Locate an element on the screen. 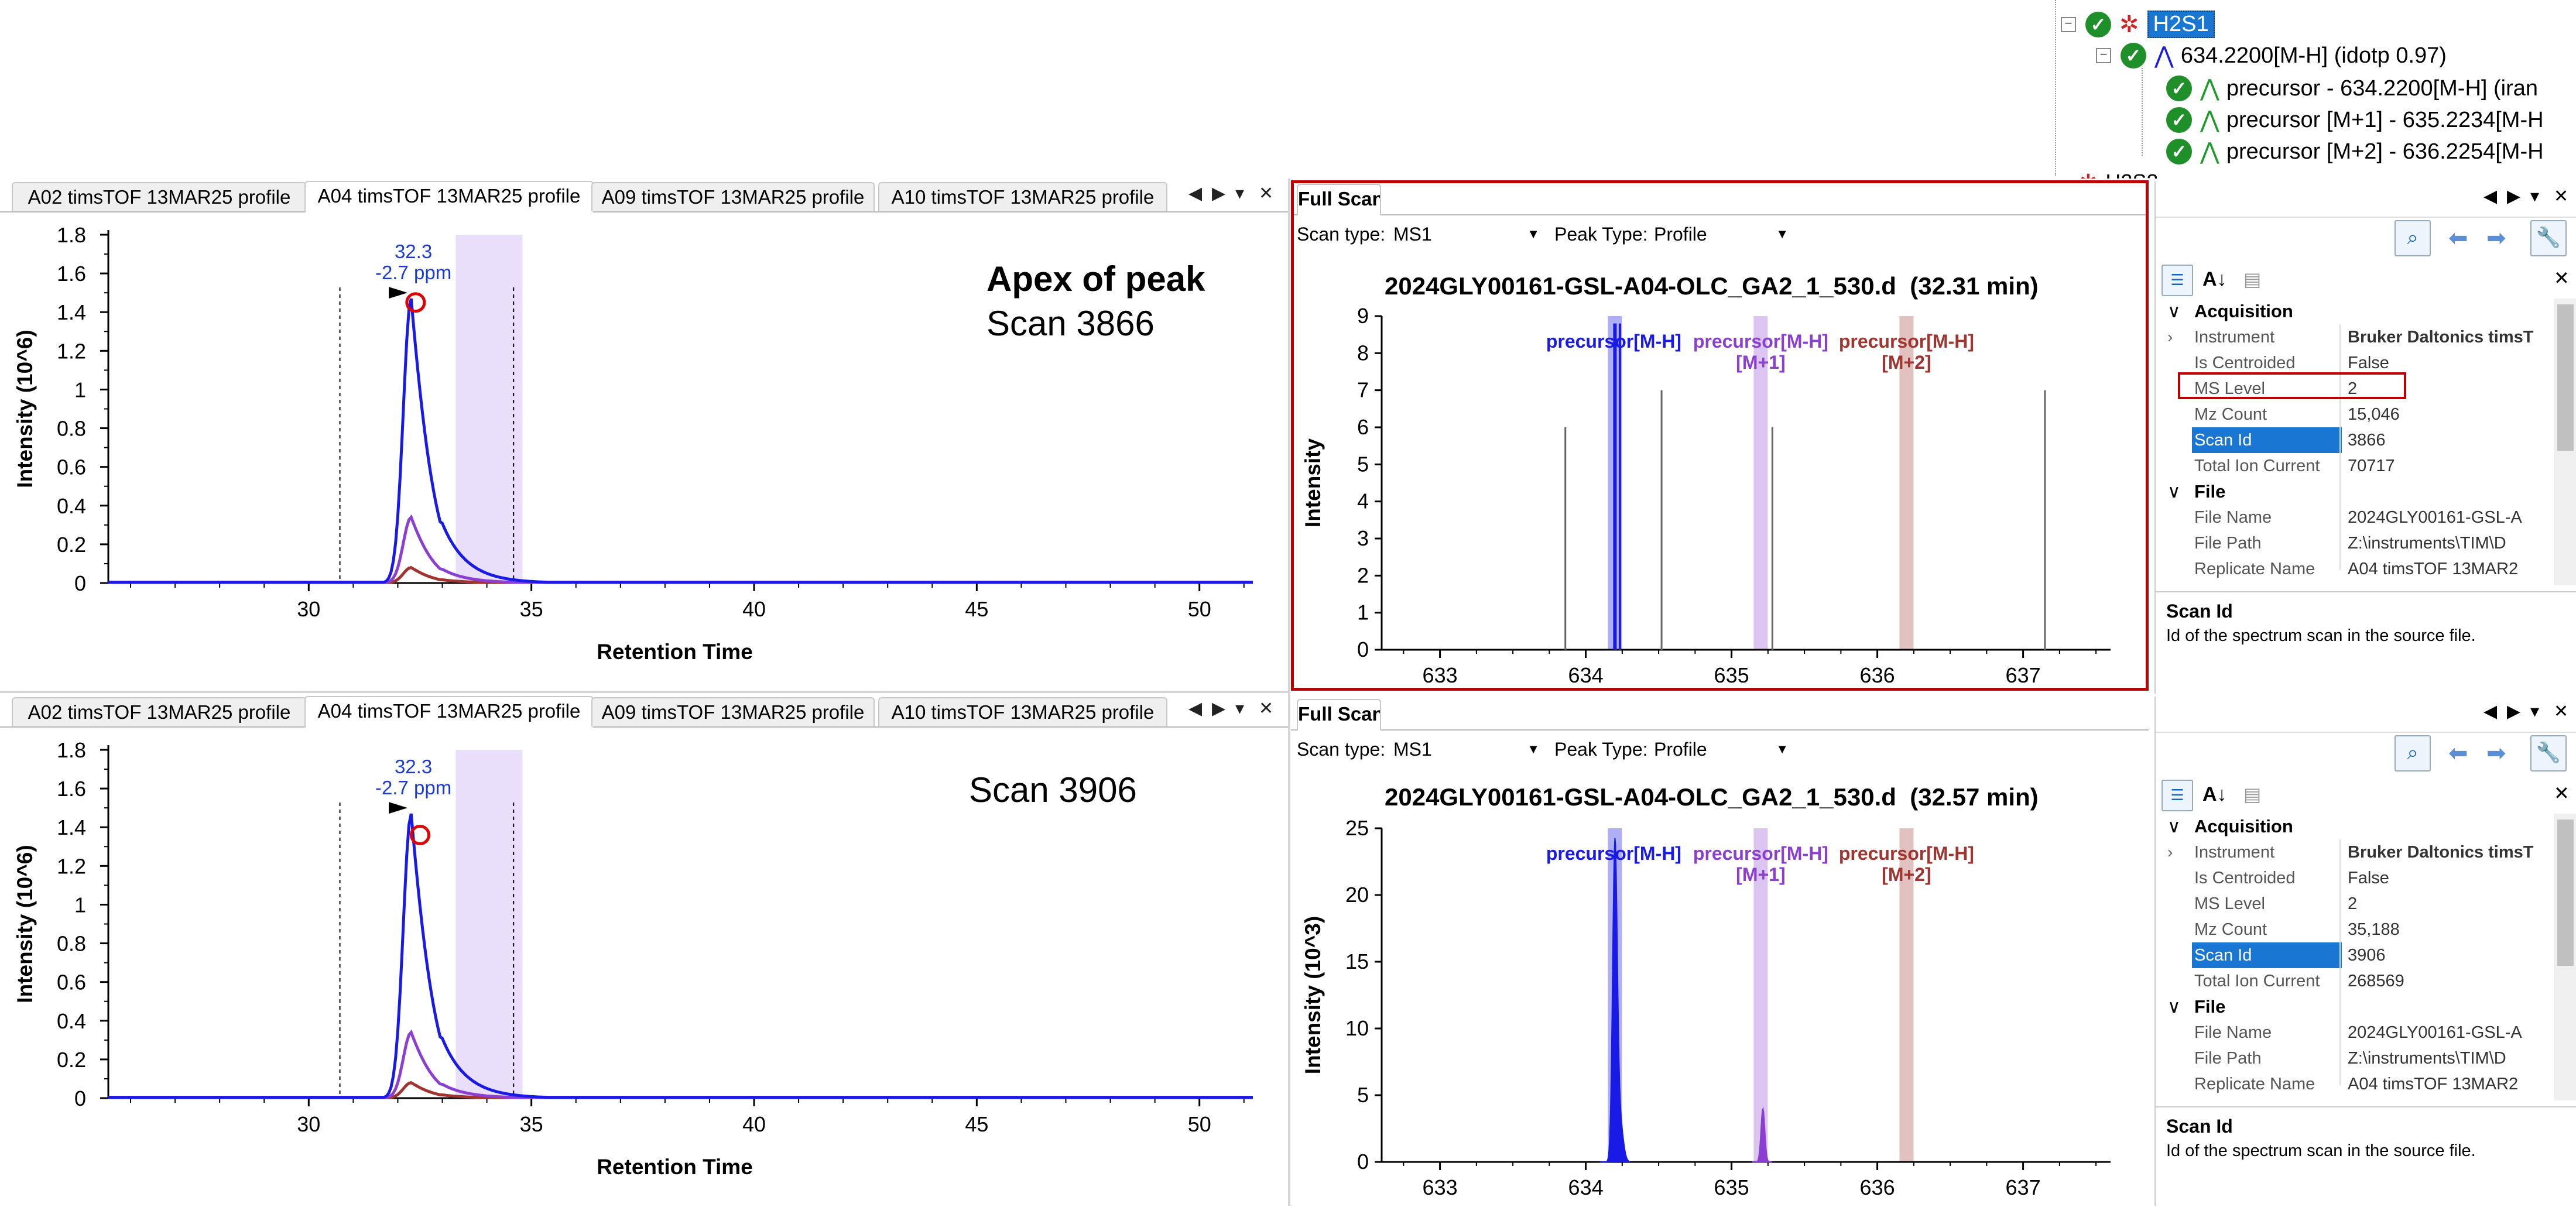  tree-item-2: ✓ ⋀ precursor [M+2] - 636.2254[M-H is located at coordinates (2355, 152).